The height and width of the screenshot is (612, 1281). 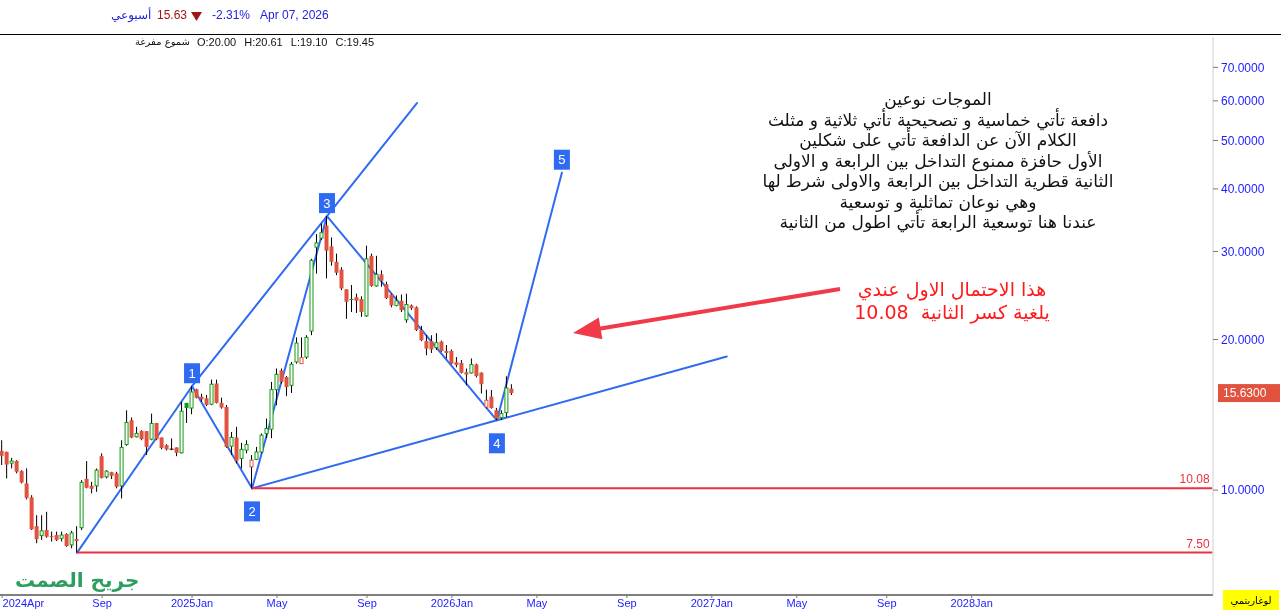 I want to click on annotation: جريح الصمت, so click(x=77, y=580).